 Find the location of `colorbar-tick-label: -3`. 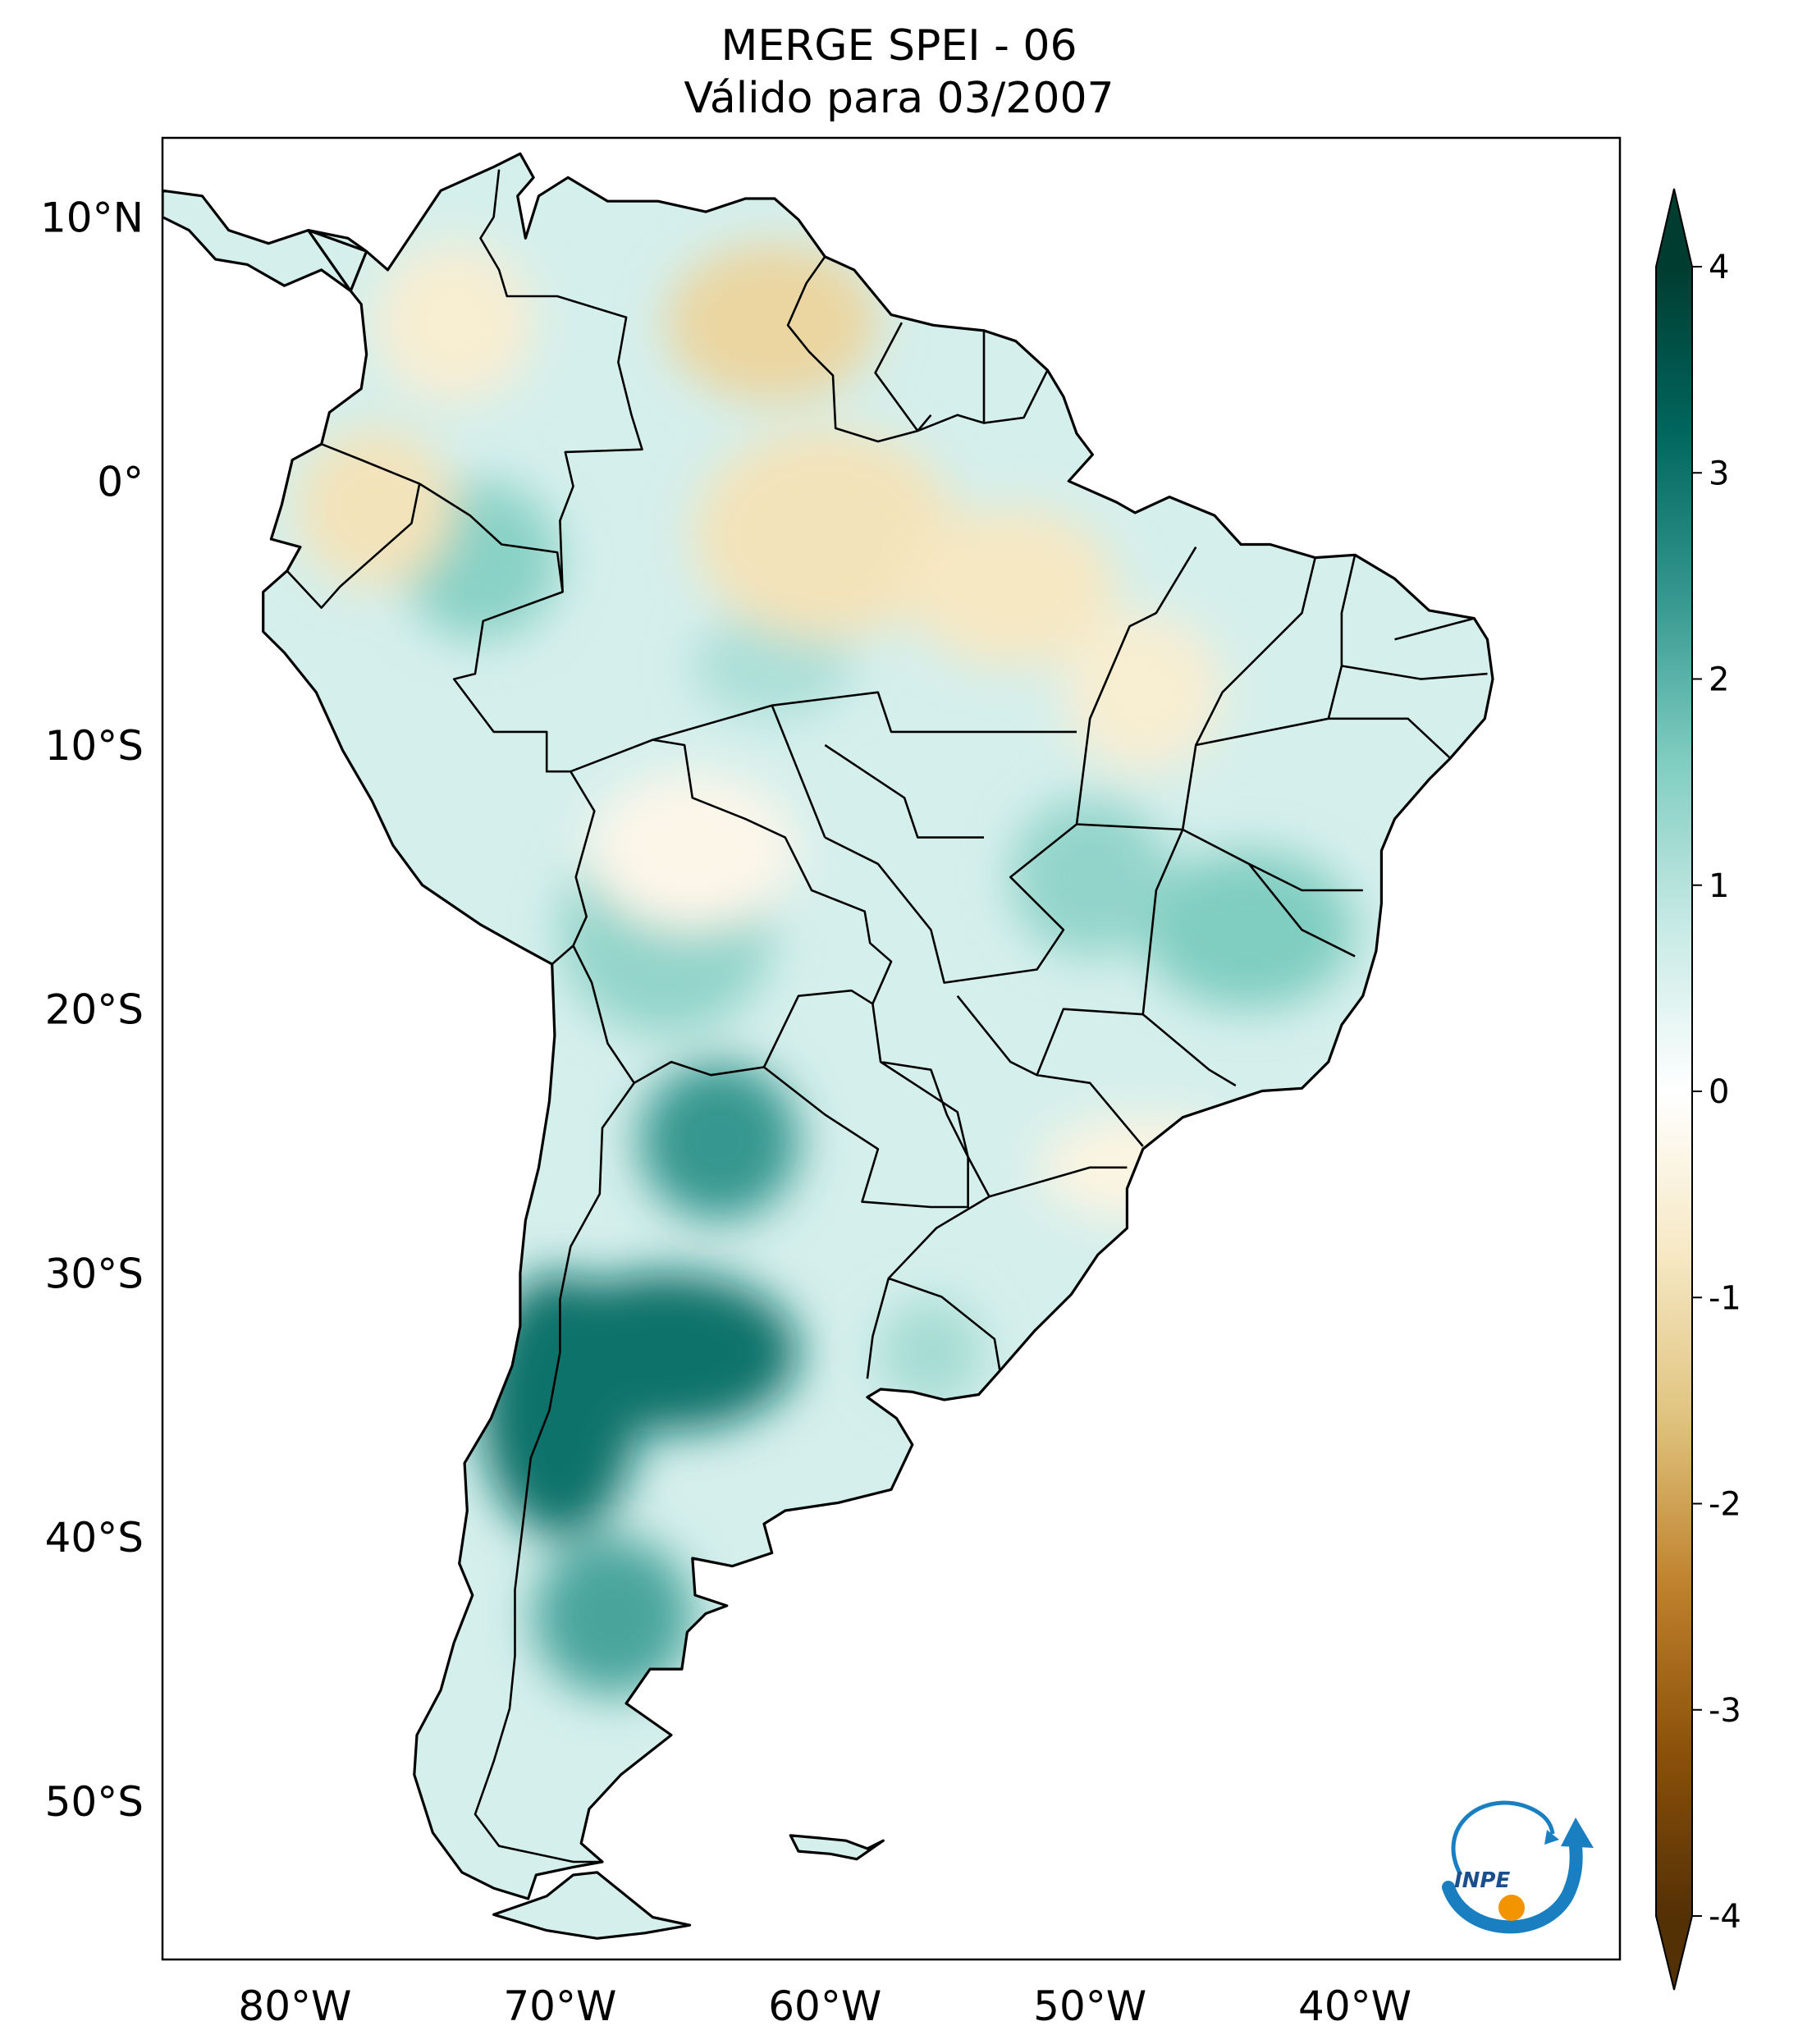

colorbar-tick-label: -3 is located at coordinates (1725, 1711).